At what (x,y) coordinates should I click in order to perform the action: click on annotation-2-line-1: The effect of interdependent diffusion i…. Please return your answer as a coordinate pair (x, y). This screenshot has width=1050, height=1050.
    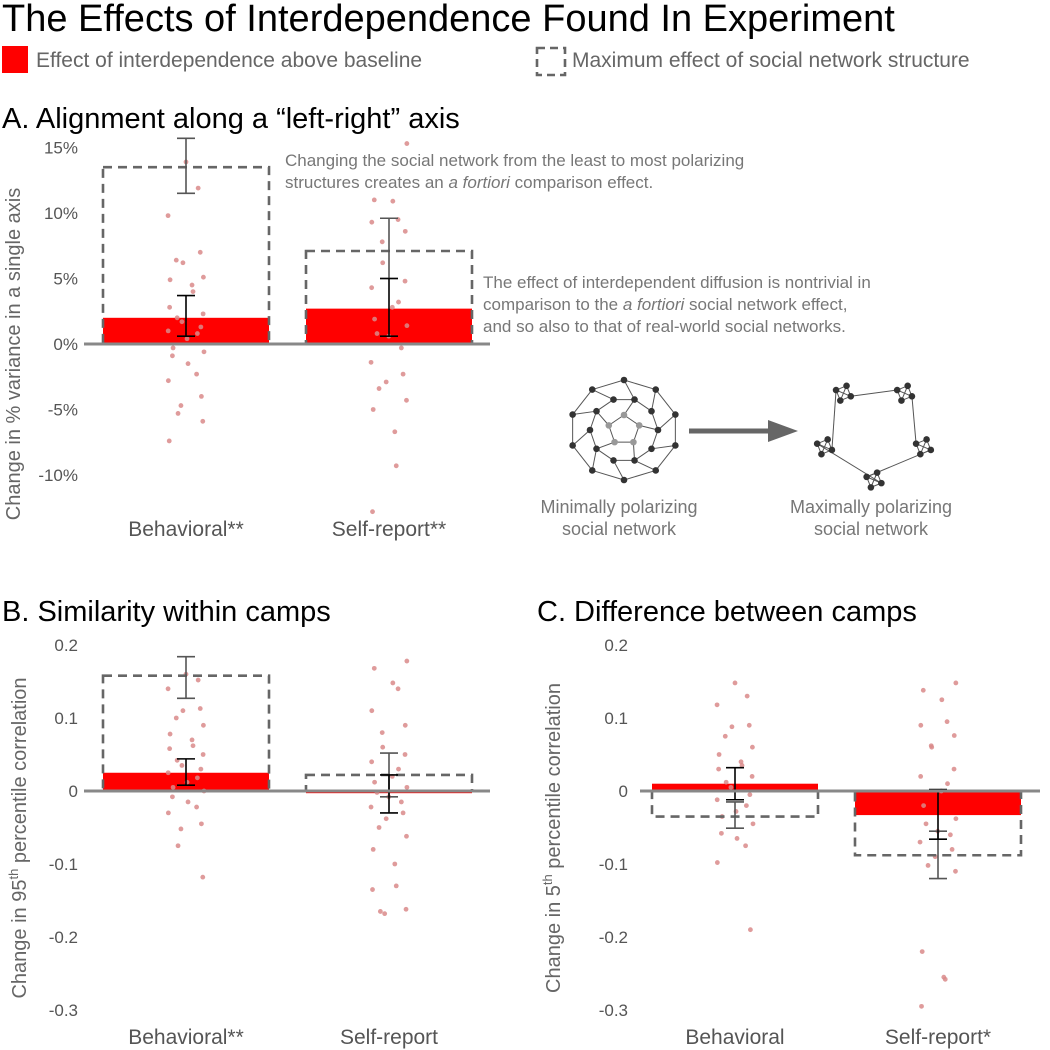
    Looking at the image, I should click on (677, 282).